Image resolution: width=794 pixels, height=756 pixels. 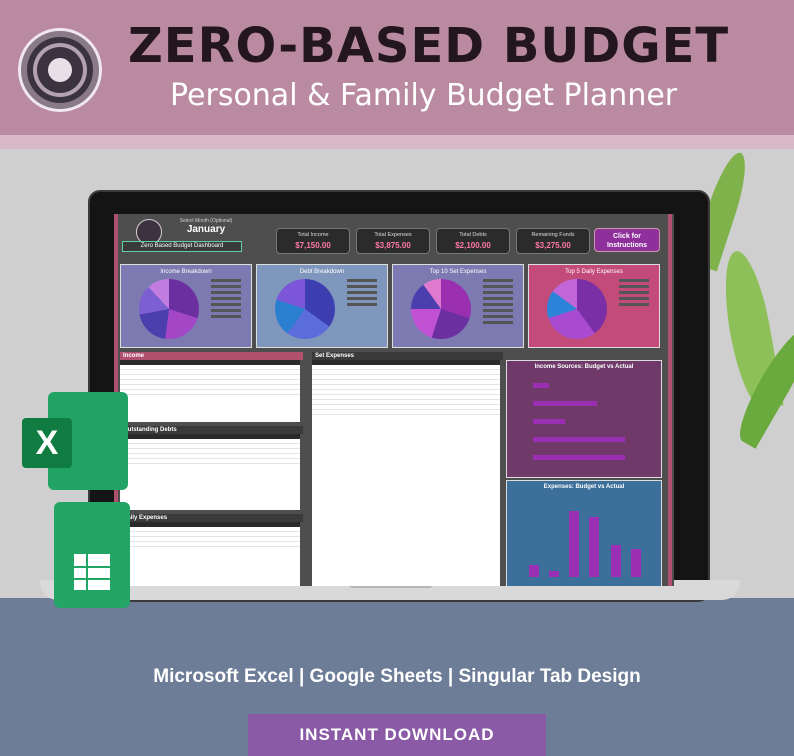 What do you see at coordinates (424, 95) in the screenshot?
I see `page-subtitle: Personal & Family Budget Planner` at bounding box center [424, 95].